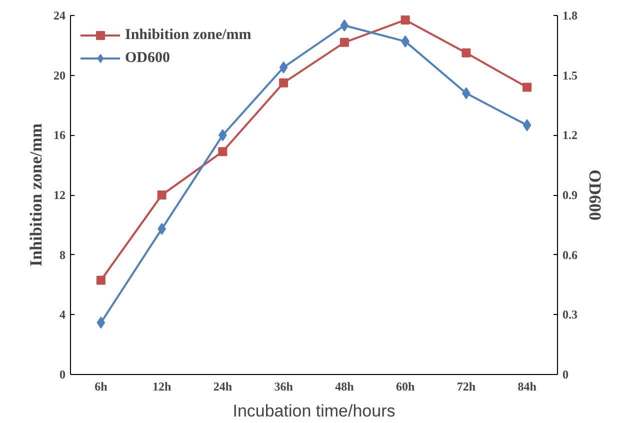 The height and width of the screenshot is (423, 627). Describe the element at coordinates (595, 195) in the screenshot. I see `y2-axis-title: OD600` at that location.